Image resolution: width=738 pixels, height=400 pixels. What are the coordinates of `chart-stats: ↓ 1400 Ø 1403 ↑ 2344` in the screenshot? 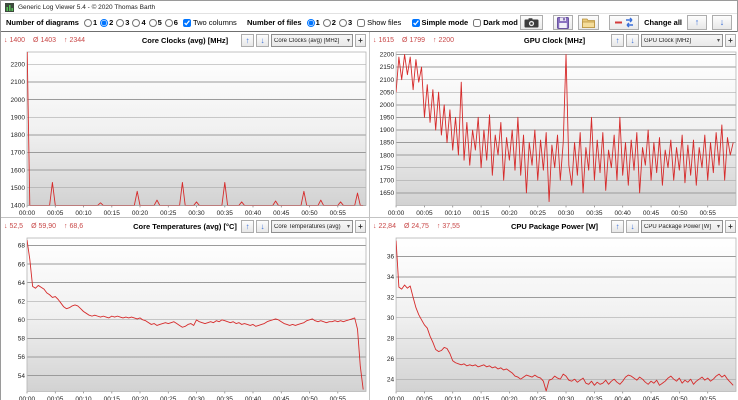 It's located at (44, 40).